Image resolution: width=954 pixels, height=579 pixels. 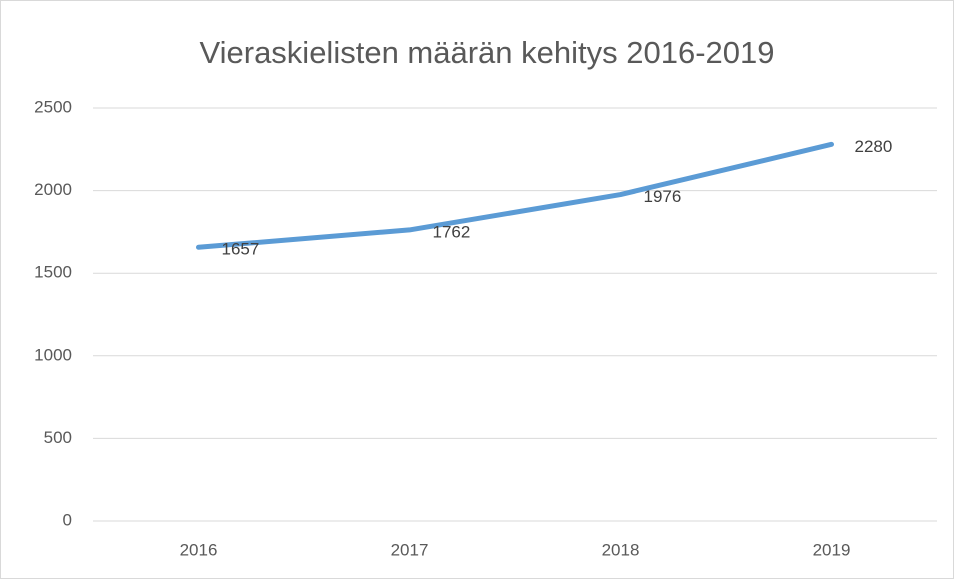 I want to click on data-label: 1657, so click(x=241, y=249).